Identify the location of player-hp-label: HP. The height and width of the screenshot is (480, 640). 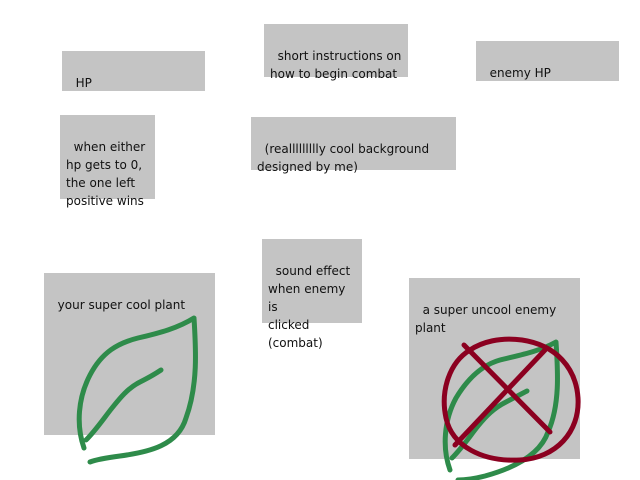
(83, 83).